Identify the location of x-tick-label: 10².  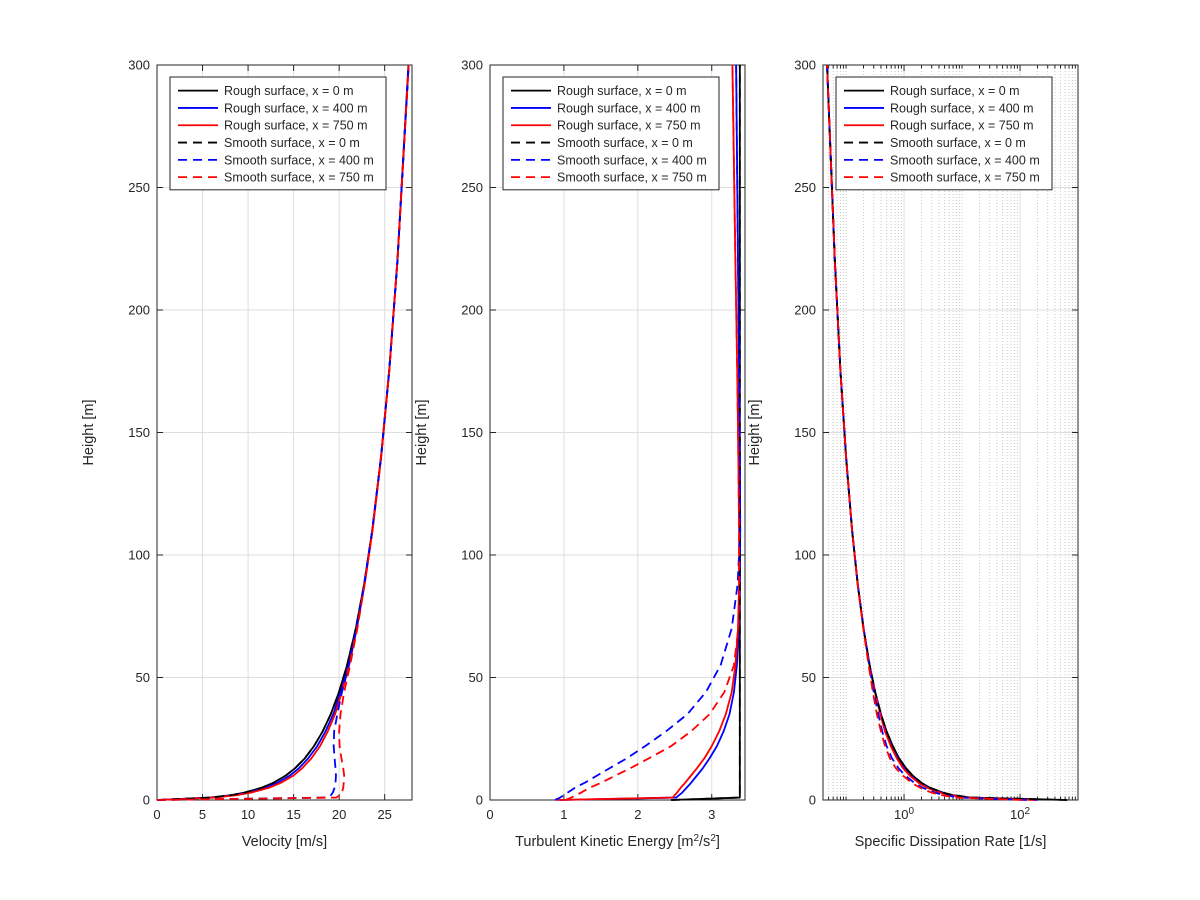
(1020, 814).